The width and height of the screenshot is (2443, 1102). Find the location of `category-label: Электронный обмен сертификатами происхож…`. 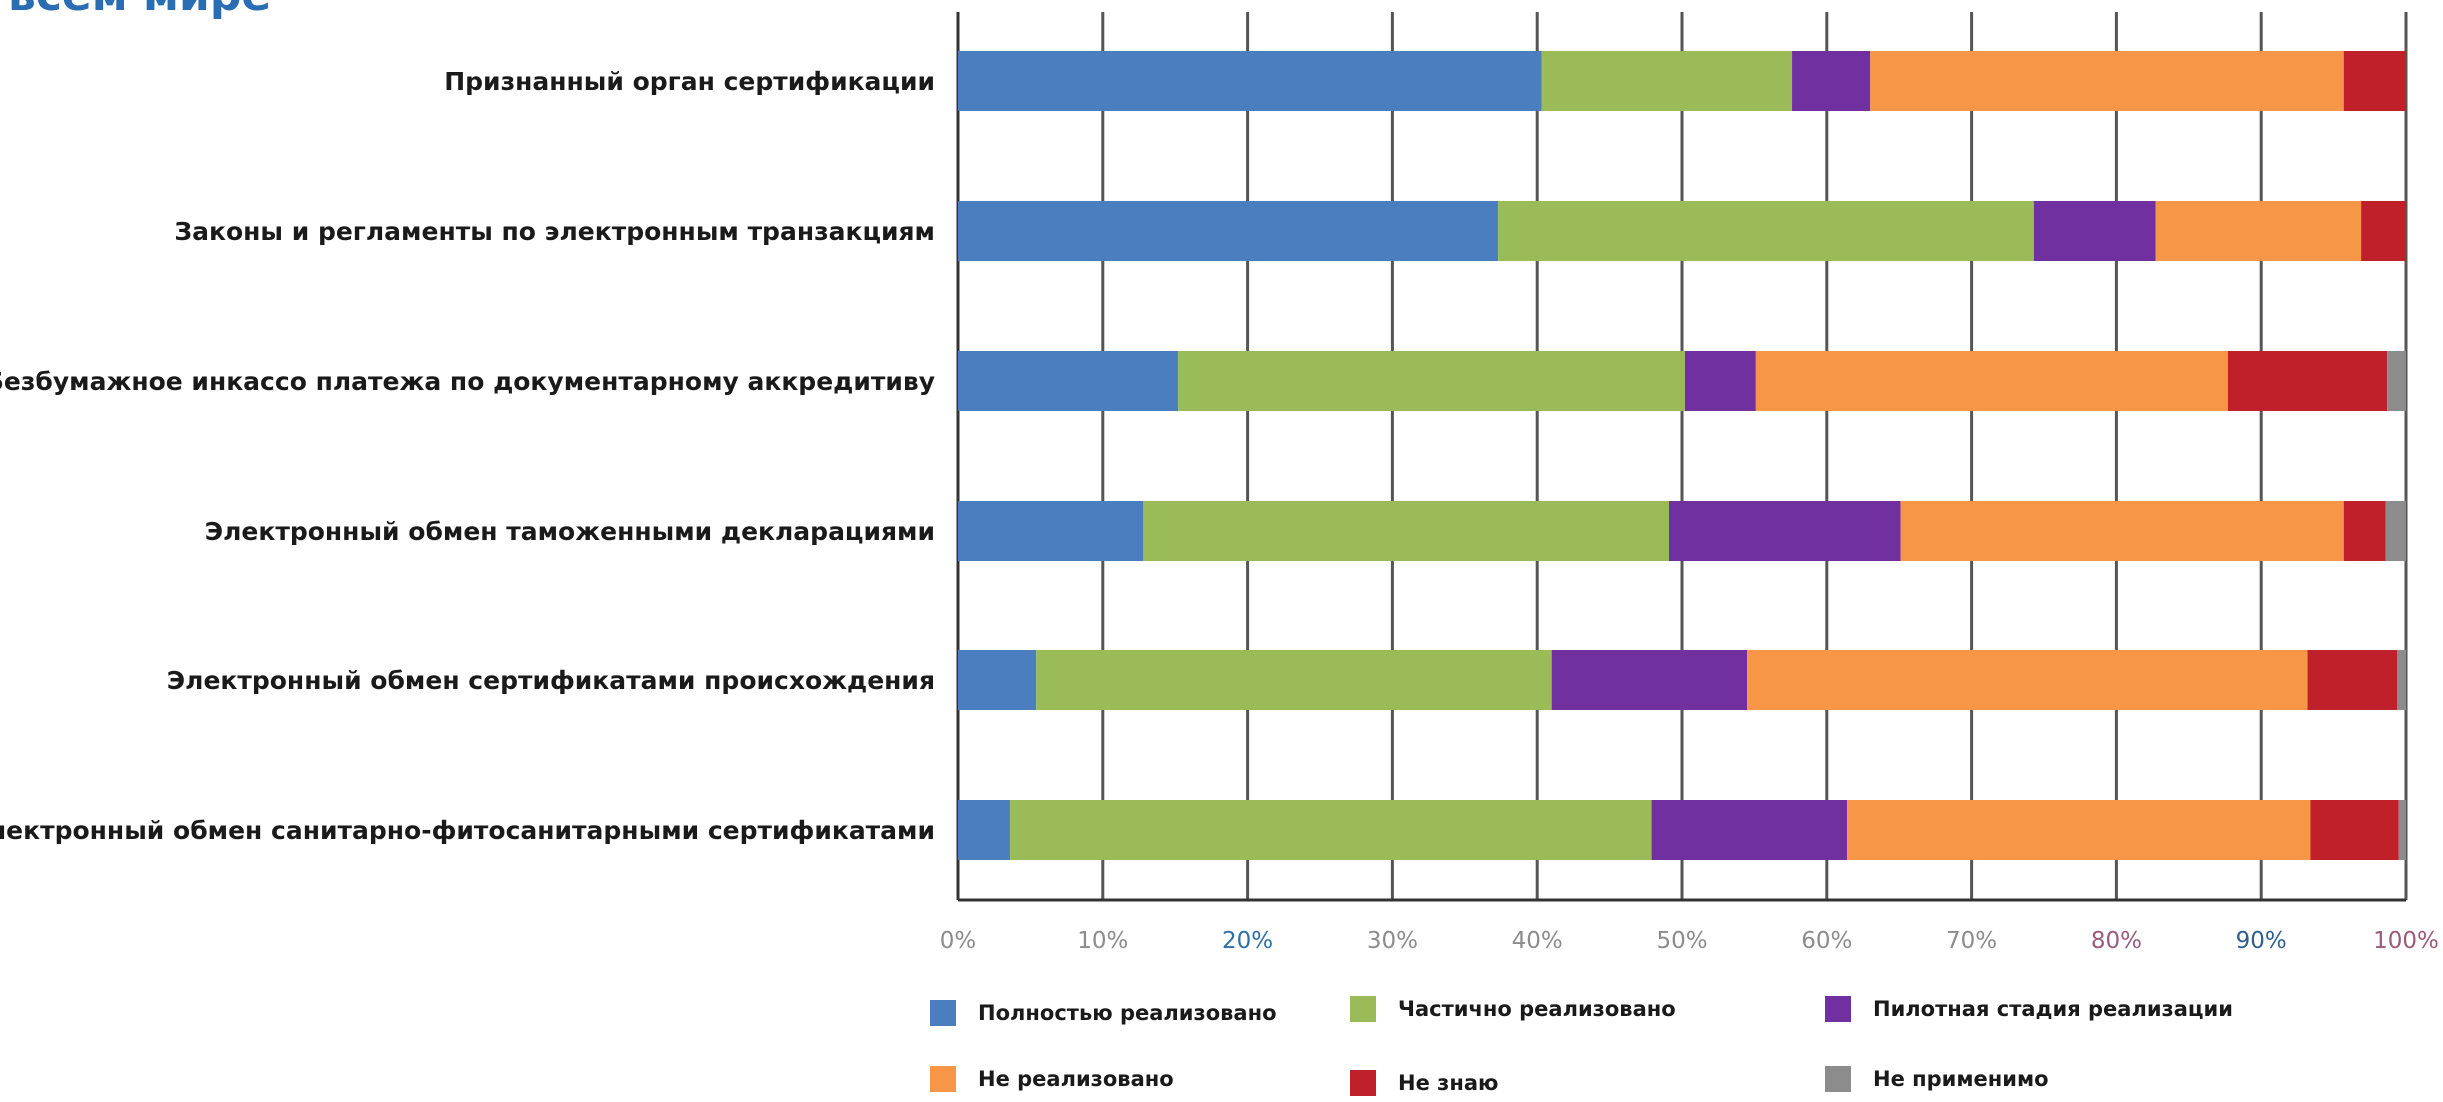

category-label: Электронный обмен сертификатами происхож… is located at coordinates (551, 680).